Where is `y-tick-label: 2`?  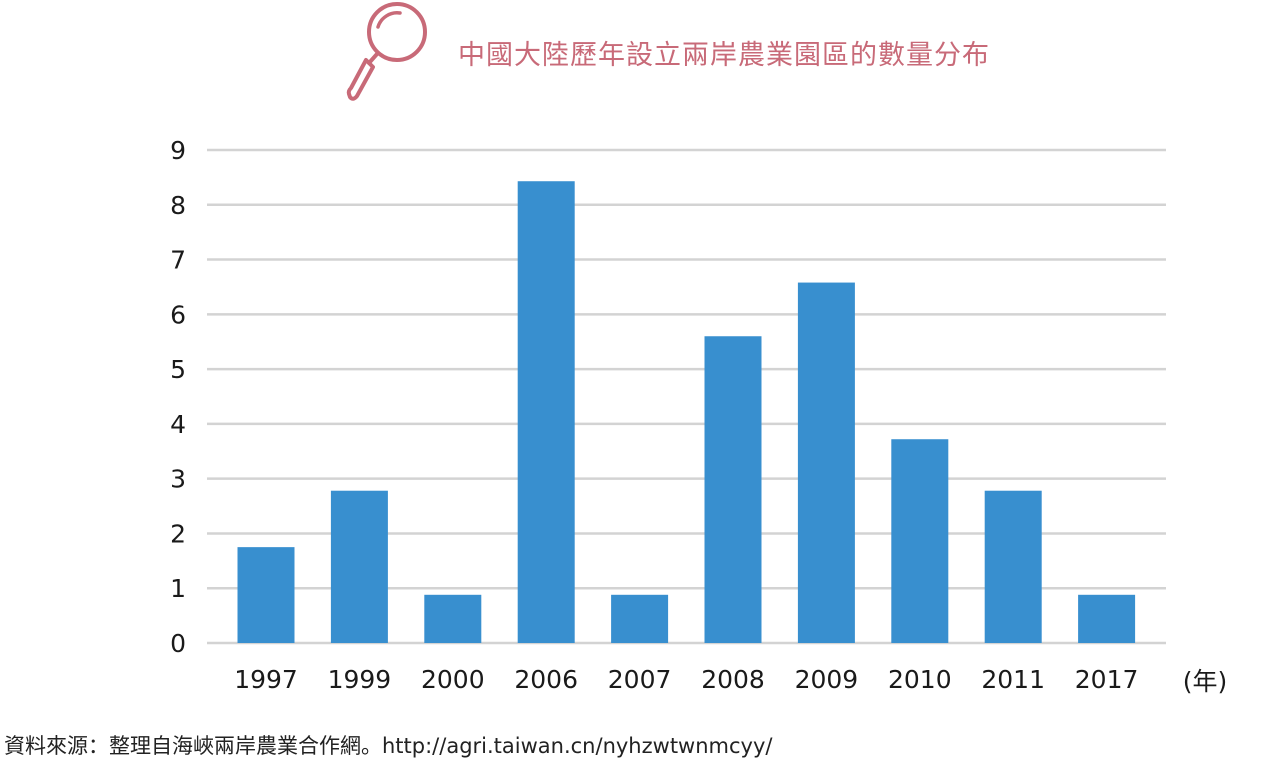
y-tick-label: 2 is located at coordinates (178, 533).